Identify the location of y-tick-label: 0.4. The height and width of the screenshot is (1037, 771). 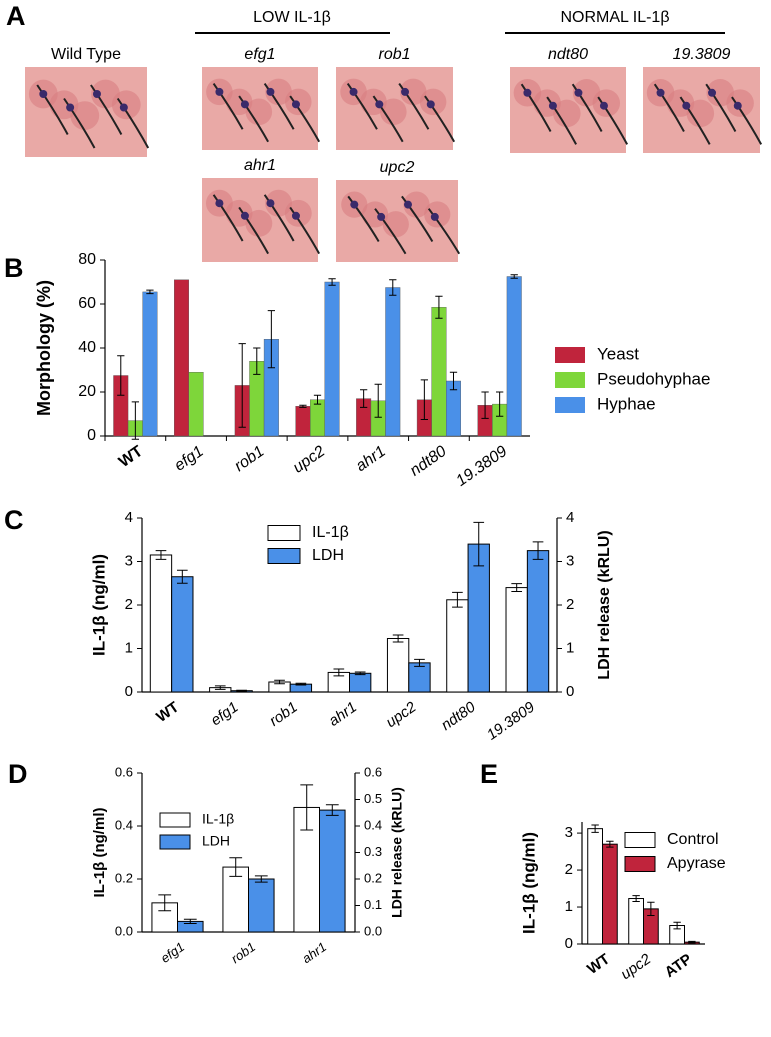
(124, 824).